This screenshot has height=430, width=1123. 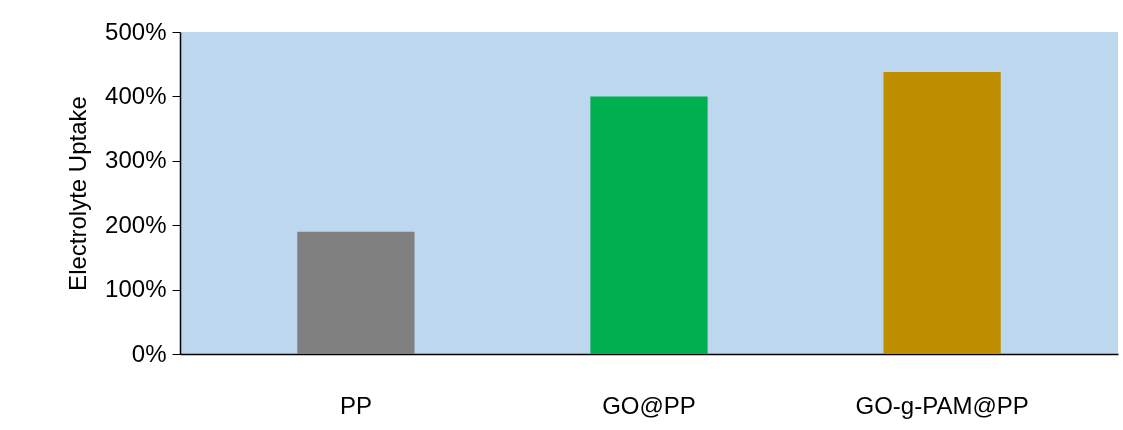 I want to click on y-tick-label: 0%, so click(x=149, y=353).